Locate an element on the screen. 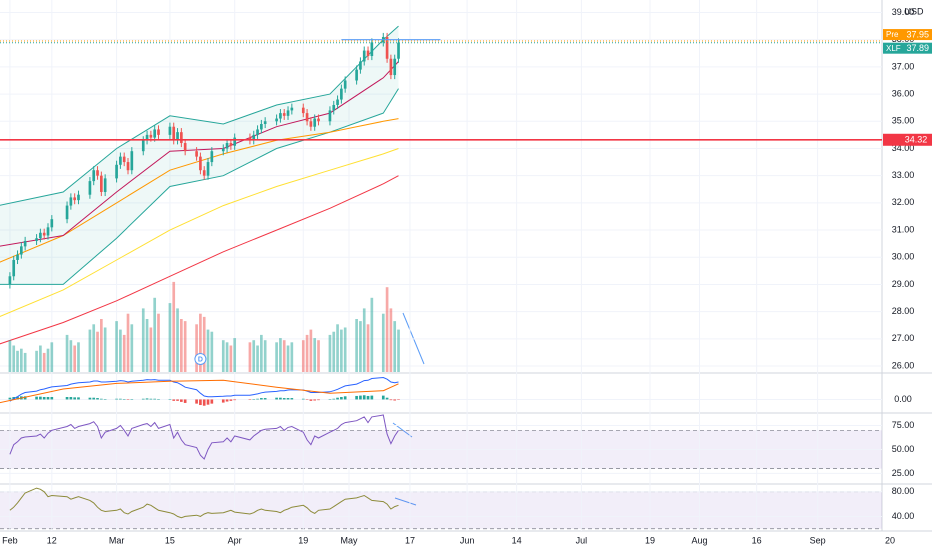 The image size is (932, 550). dividend-label: D is located at coordinates (200, 359).